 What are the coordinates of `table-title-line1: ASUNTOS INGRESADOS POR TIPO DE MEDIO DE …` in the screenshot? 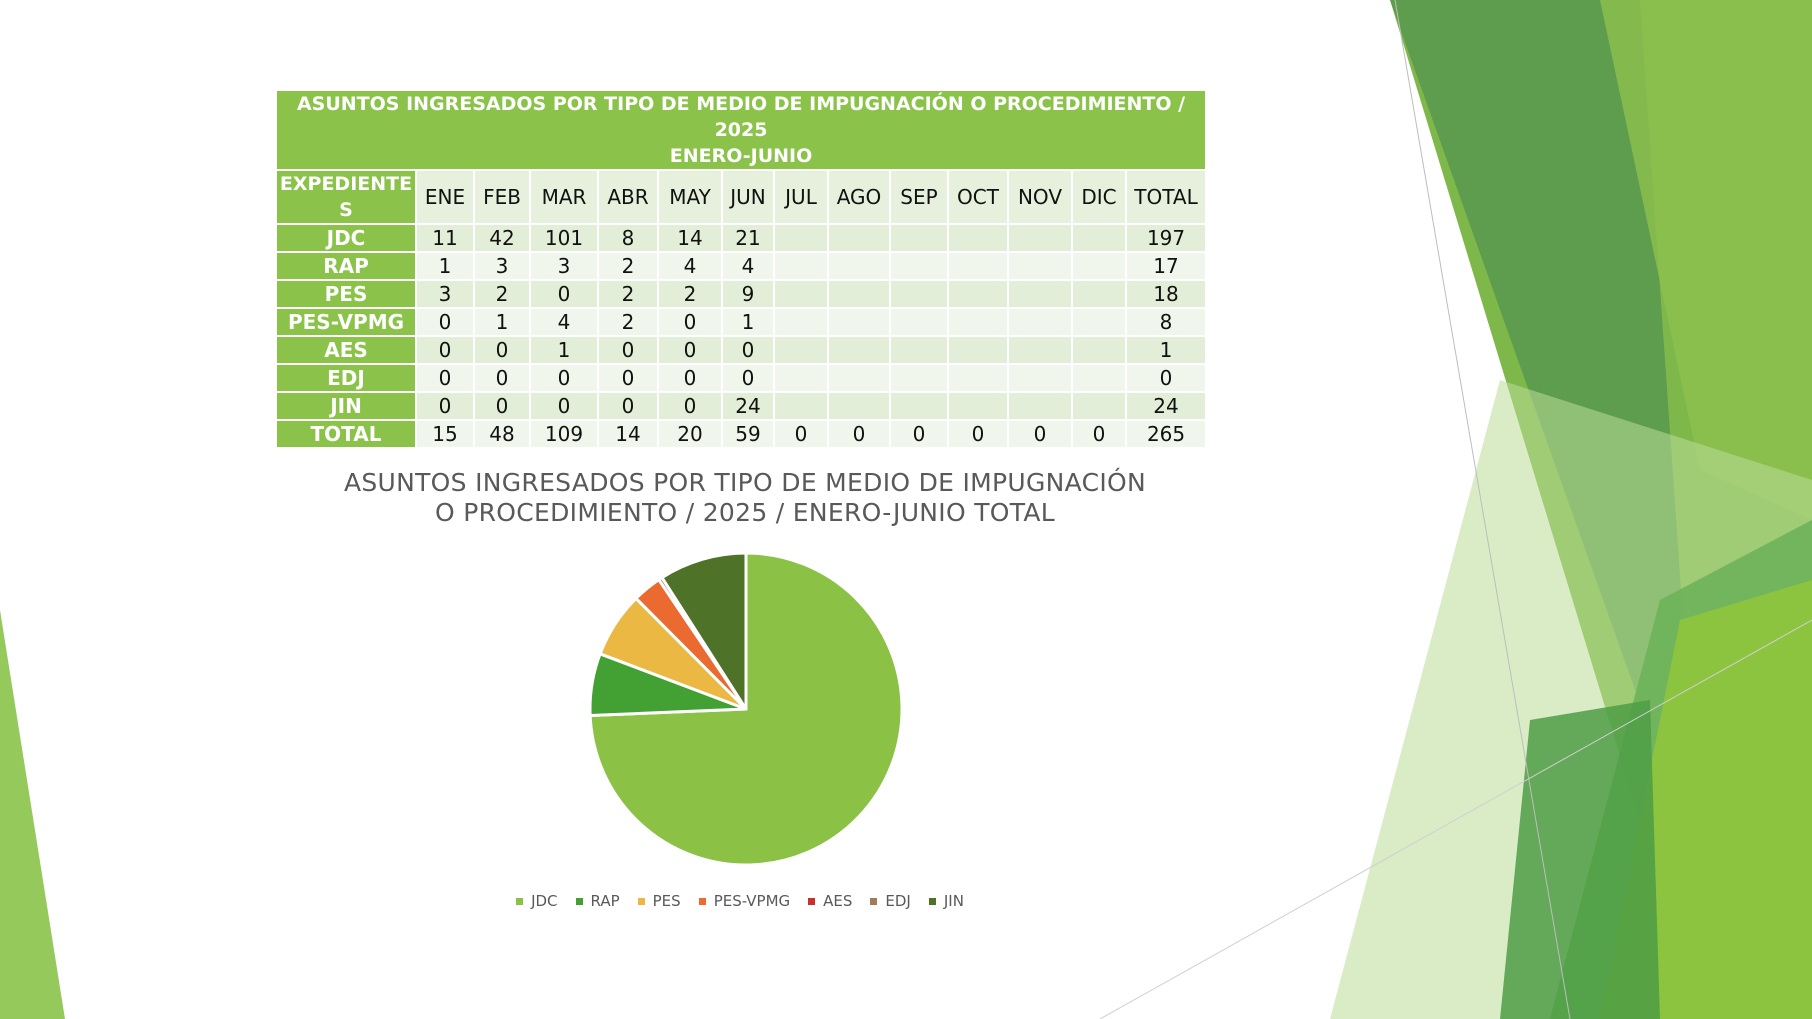 It's located at (741, 117).